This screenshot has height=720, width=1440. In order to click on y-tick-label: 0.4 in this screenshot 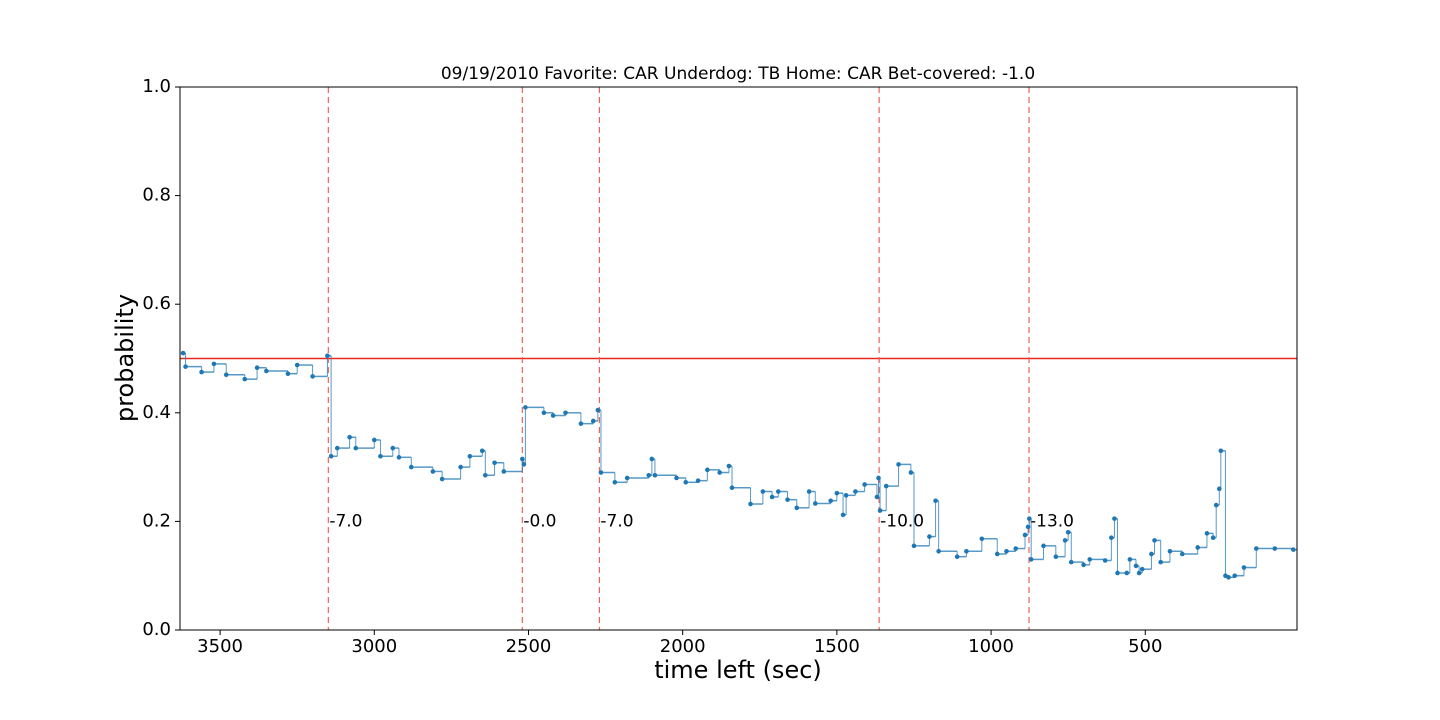, I will do `click(156, 412)`.